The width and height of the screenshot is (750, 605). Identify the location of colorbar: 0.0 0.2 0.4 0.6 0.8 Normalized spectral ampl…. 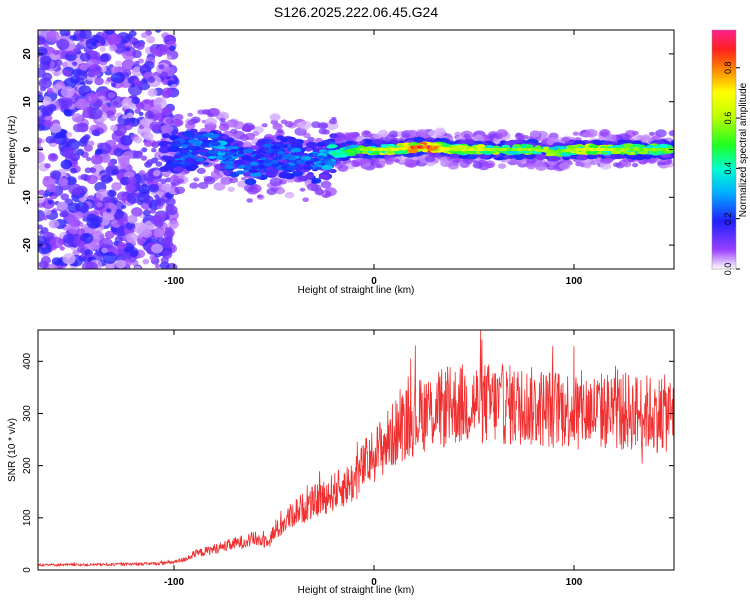
(730, 152).